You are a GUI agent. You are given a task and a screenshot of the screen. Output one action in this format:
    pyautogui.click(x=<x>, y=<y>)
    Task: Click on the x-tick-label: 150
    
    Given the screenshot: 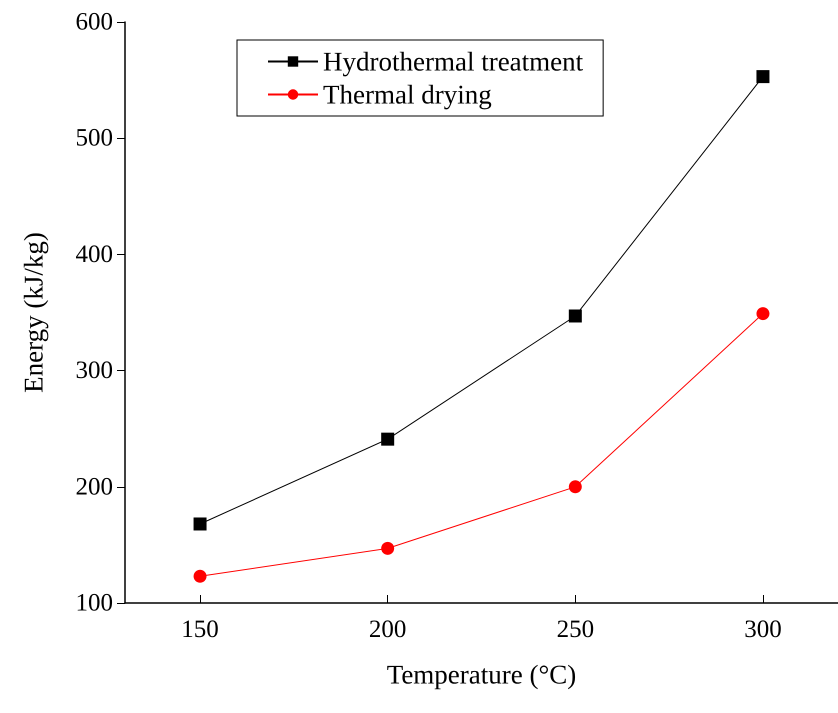 What is the action you would take?
    pyautogui.click(x=200, y=629)
    